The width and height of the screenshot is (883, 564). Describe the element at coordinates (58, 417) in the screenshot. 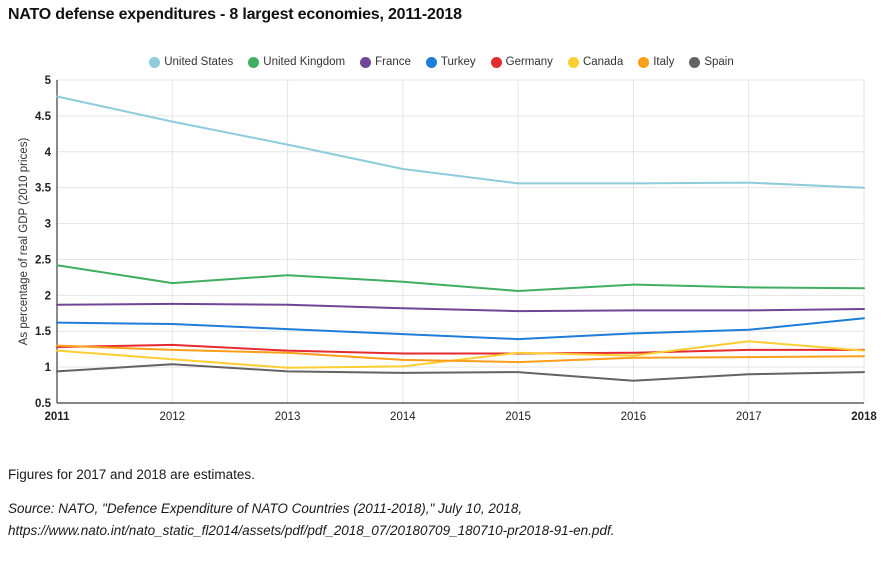

I see `x-tick-label: 2011` at that location.